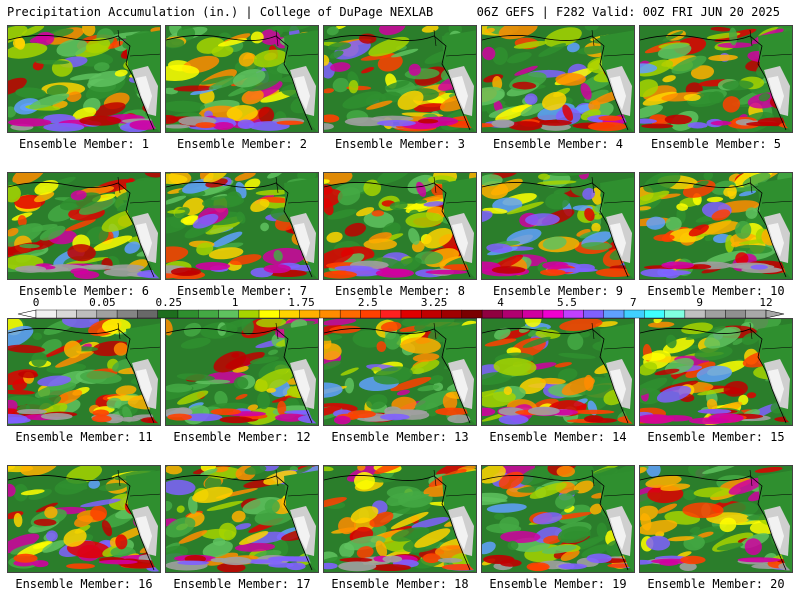 Image resolution: width=800 pixels, height=600 pixels. What do you see at coordinates (400, 291) in the screenshot?
I see `panel-label: Ensemble Member: 8` at bounding box center [400, 291].